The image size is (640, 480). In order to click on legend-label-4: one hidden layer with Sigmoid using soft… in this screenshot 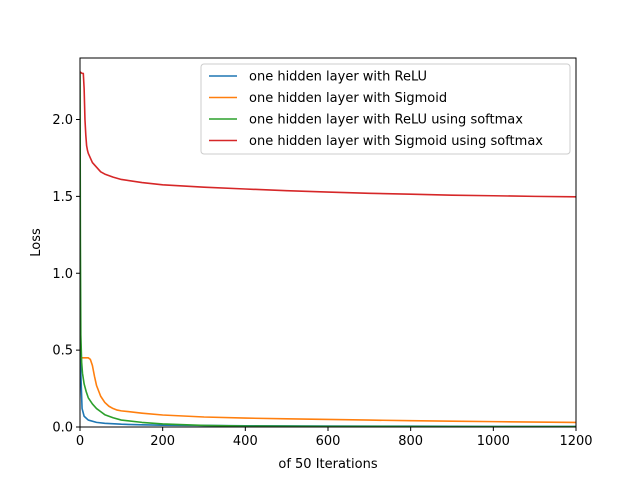, I will do `click(396, 141)`.